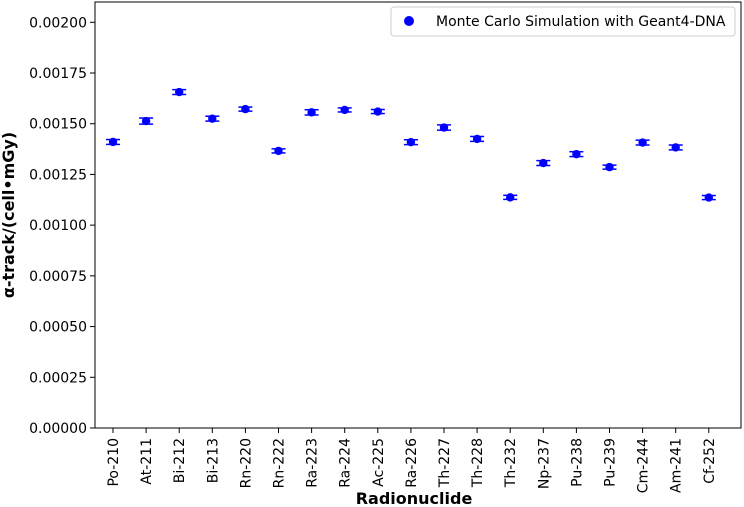 The width and height of the screenshot is (744, 507). I want to click on y-tick-label: 0.00200, so click(58, 23).